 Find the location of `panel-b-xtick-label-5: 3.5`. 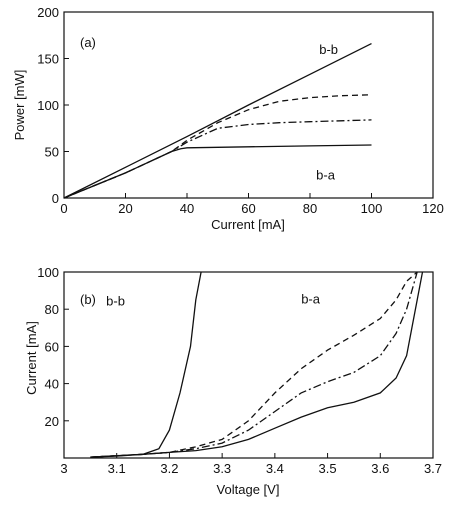

panel-b-xtick-label-5: 3.5 is located at coordinates (328, 468).